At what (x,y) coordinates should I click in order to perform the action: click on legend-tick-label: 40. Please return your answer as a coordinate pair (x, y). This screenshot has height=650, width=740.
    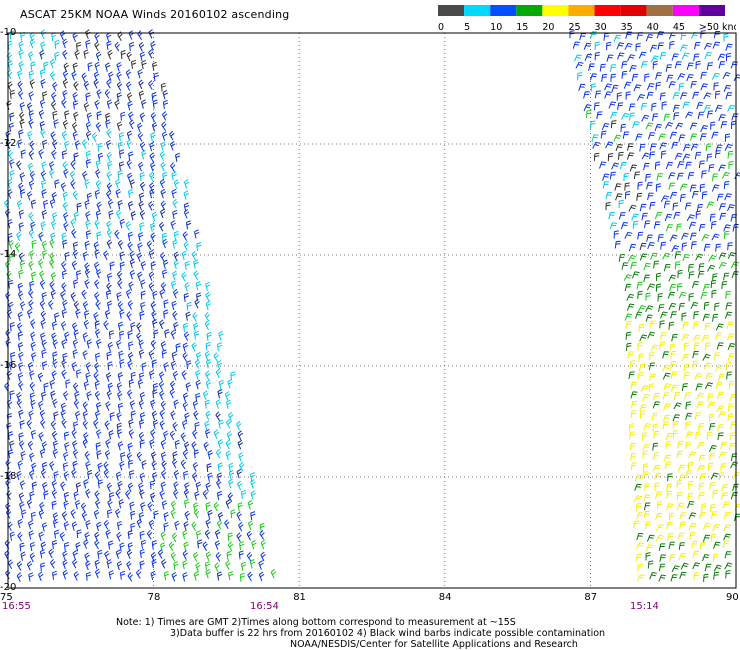
    Looking at the image, I should click on (653, 27).